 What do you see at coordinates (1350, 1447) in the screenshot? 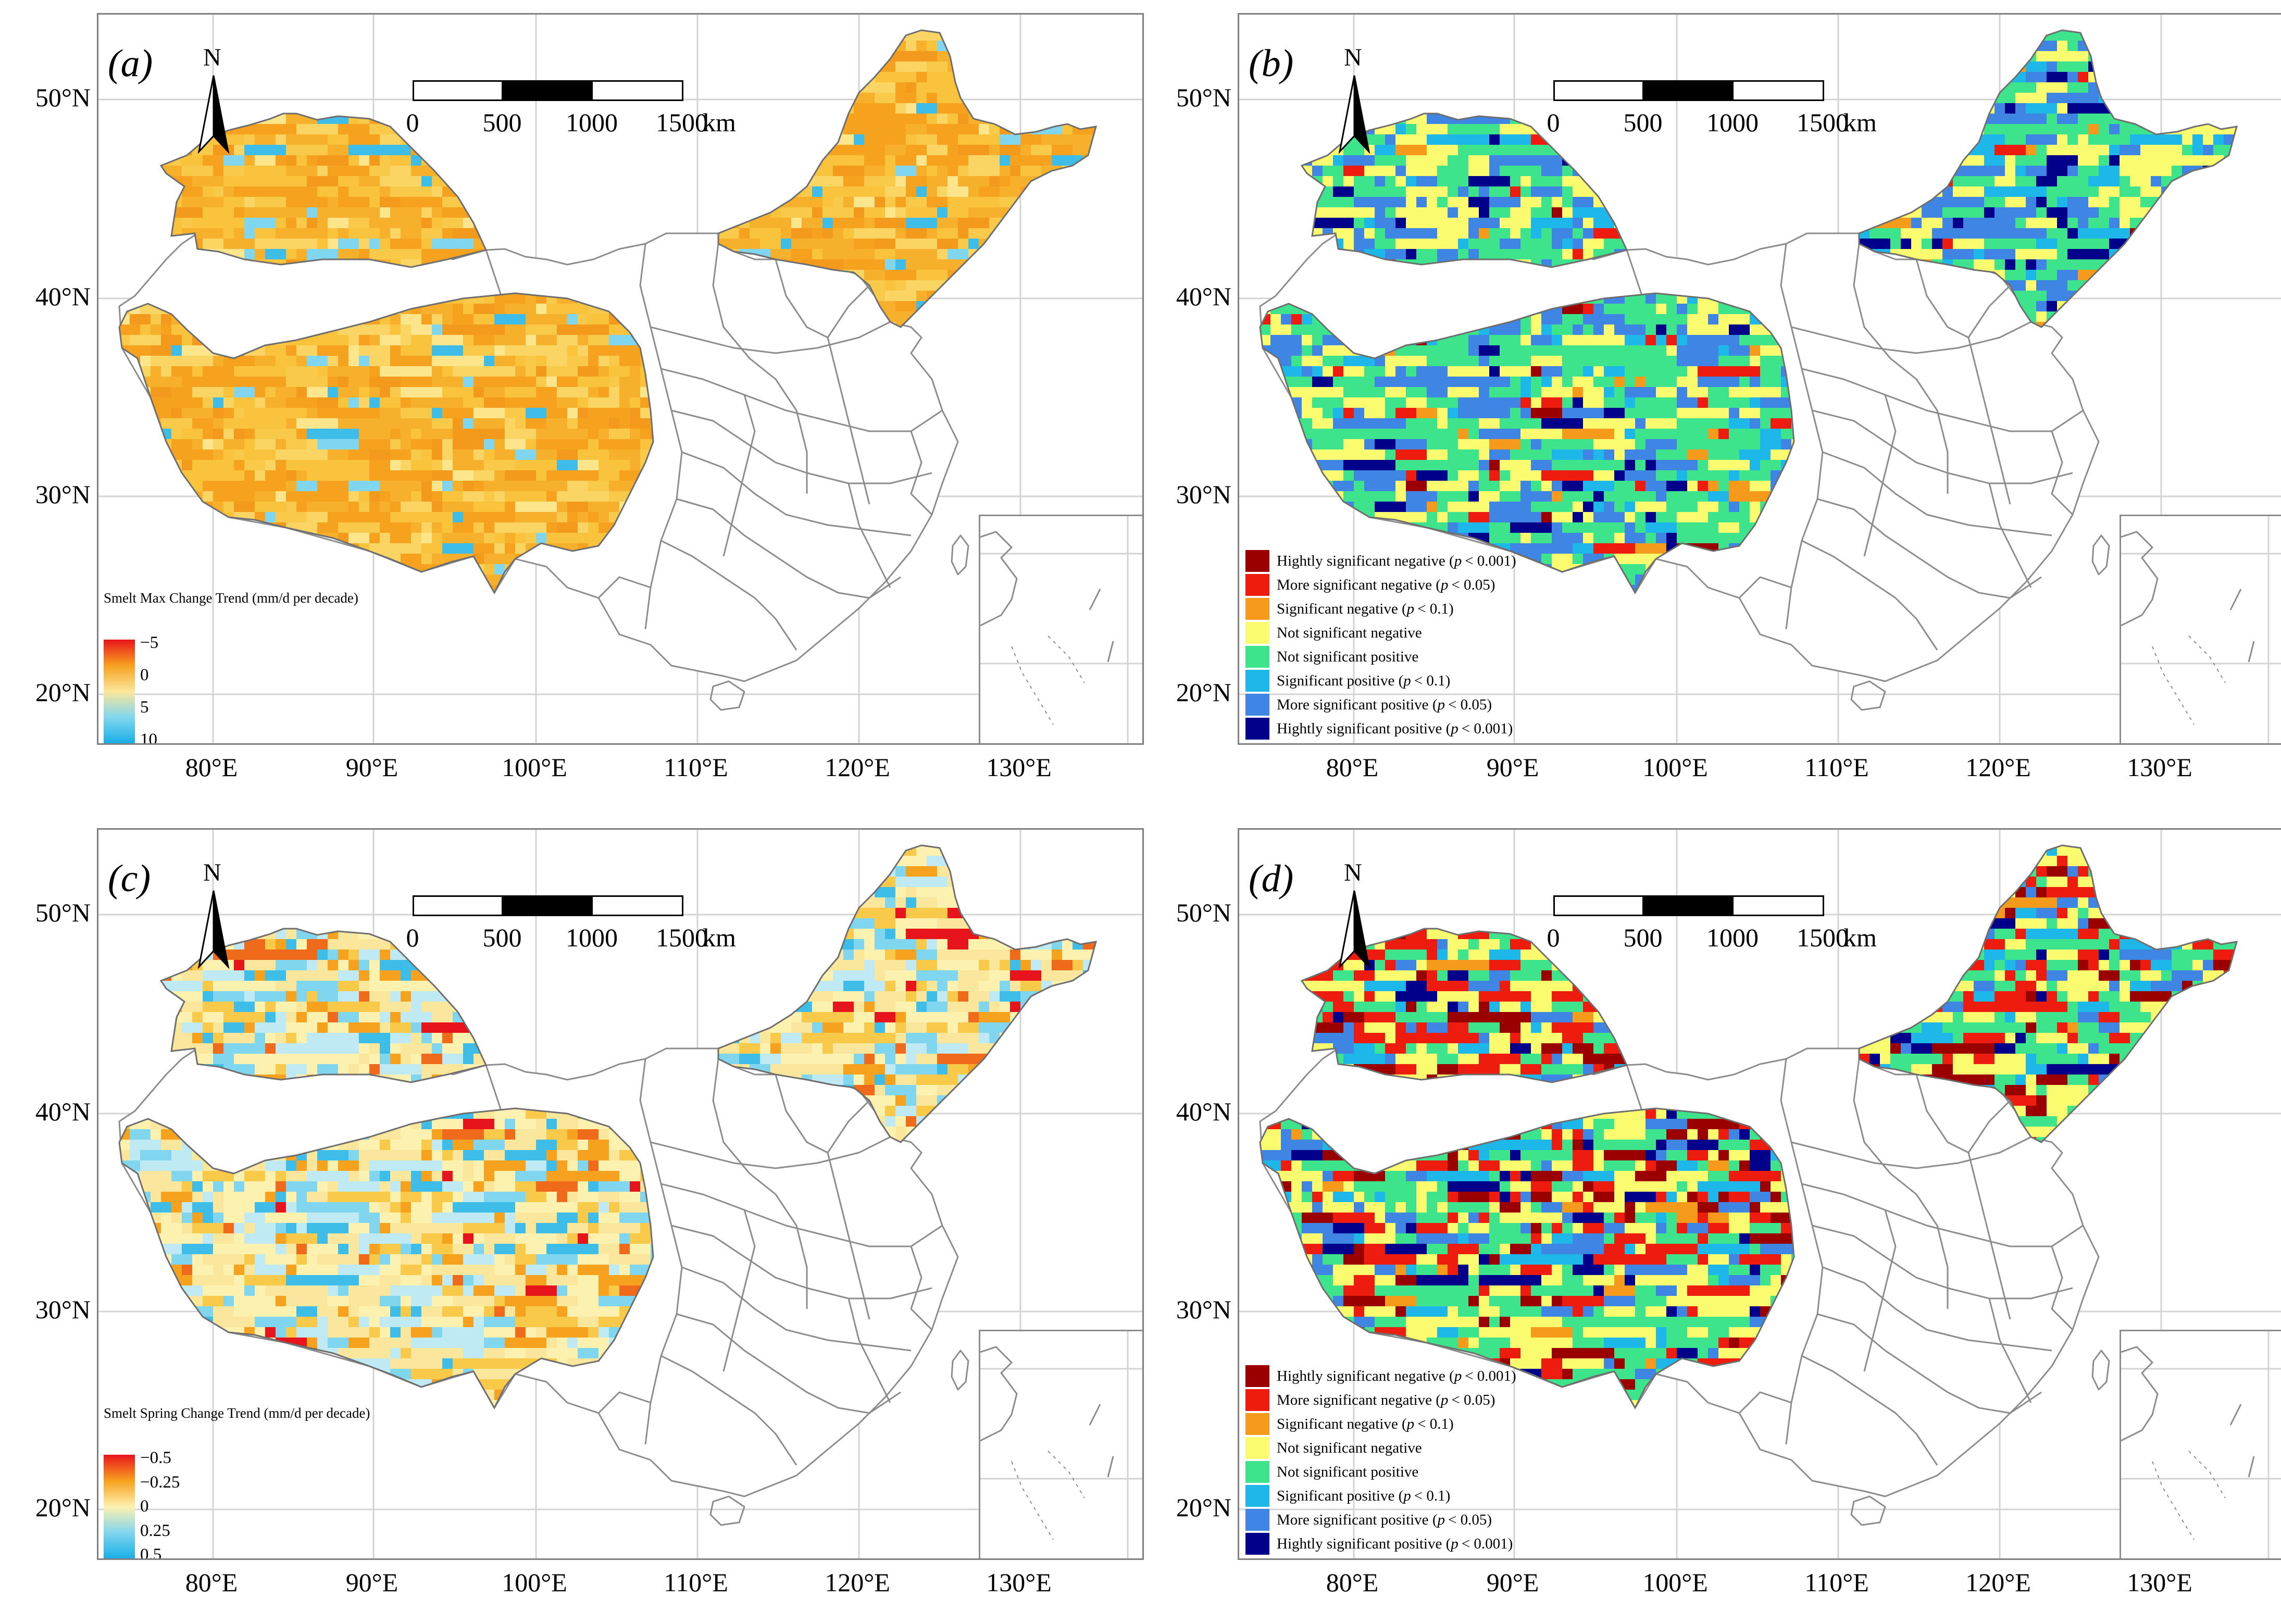
I see `legend-item-label: Not significant negative` at bounding box center [1350, 1447].